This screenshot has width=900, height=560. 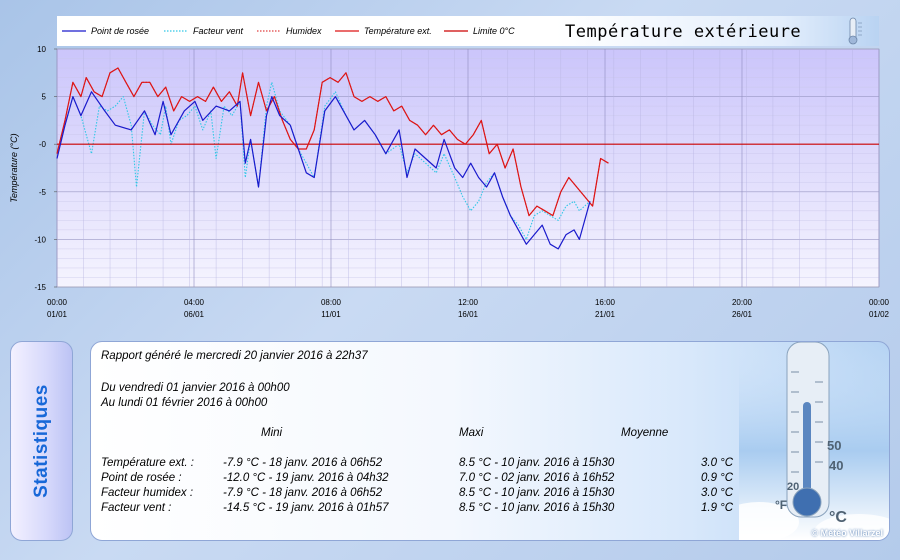 What do you see at coordinates (43, 144) in the screenshot?
I see `y-tick-label: -0` at bounding box center [43, 144].